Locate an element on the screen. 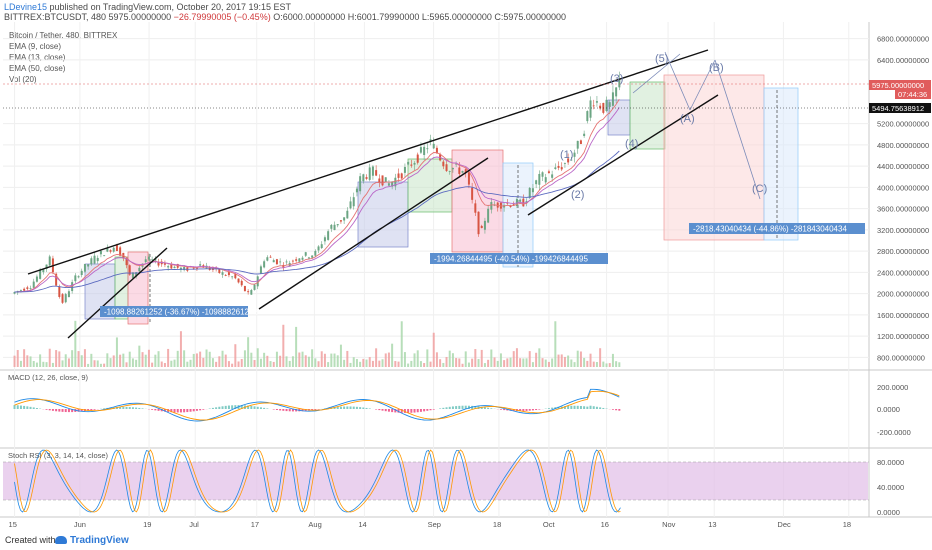  time-axis: 15 Jun 19 Jul 17 Aug 14 Sep 18 Oct 16 Nov 13 Dec 18 is located at coordinates (430, 524).